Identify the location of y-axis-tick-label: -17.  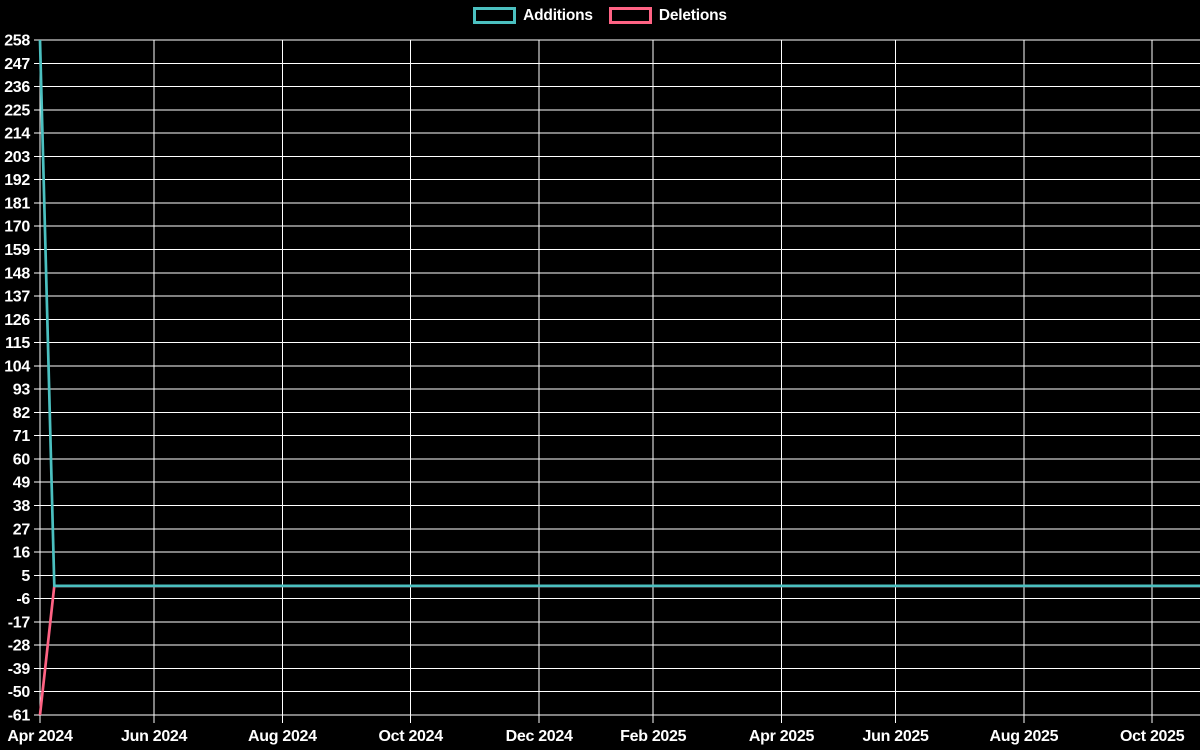
(19, 622).